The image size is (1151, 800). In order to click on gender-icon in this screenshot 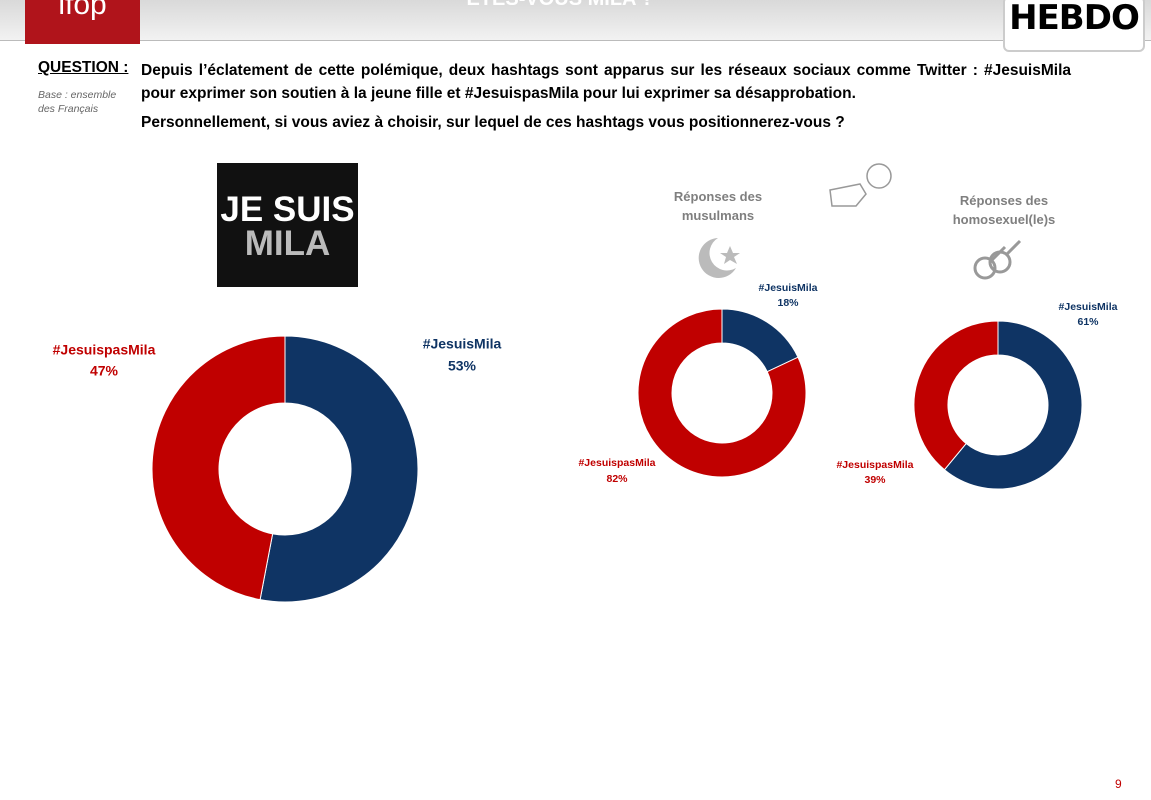, I will do `click(997, 259)`.